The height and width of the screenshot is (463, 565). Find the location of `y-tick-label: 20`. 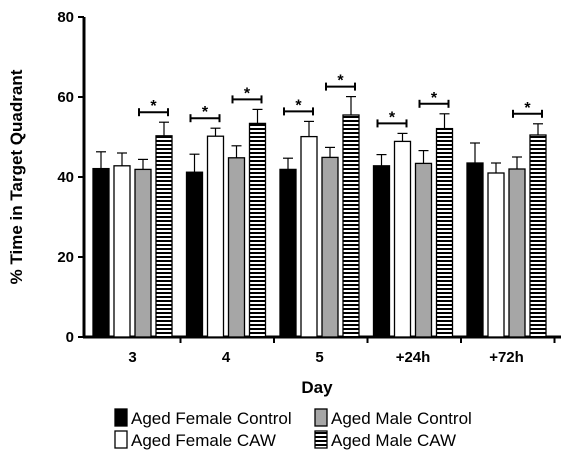

y-tick-label: 20 is located at coordinates (65, 257).